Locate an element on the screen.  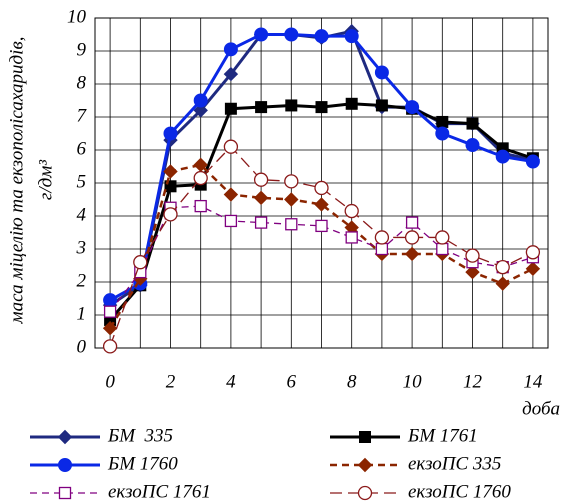
x-tick-label: 8 is located at coordinates (352, 381).